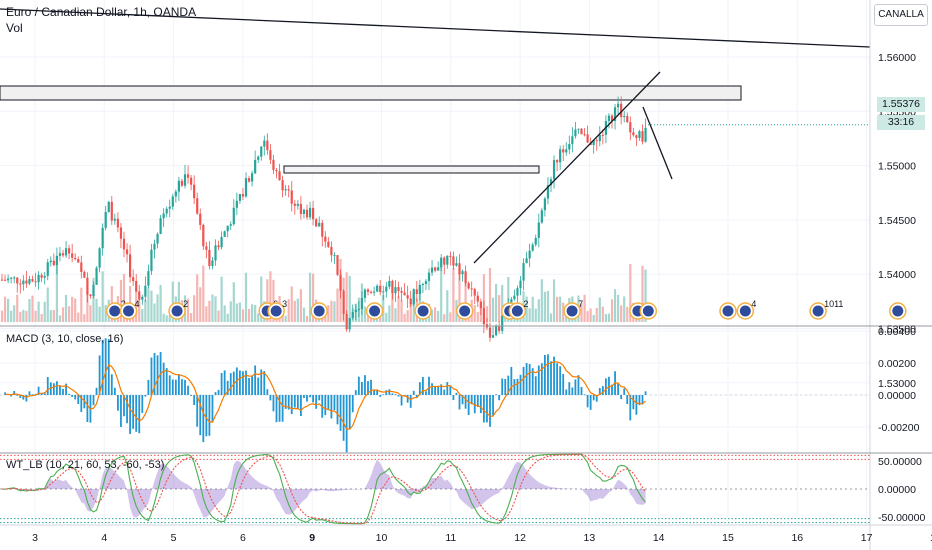 The image size is (932, 550). Describe the element at coordinates (482, 538) in the screenshot. I see `time-axis: 3456910111213141516171819` at that location.